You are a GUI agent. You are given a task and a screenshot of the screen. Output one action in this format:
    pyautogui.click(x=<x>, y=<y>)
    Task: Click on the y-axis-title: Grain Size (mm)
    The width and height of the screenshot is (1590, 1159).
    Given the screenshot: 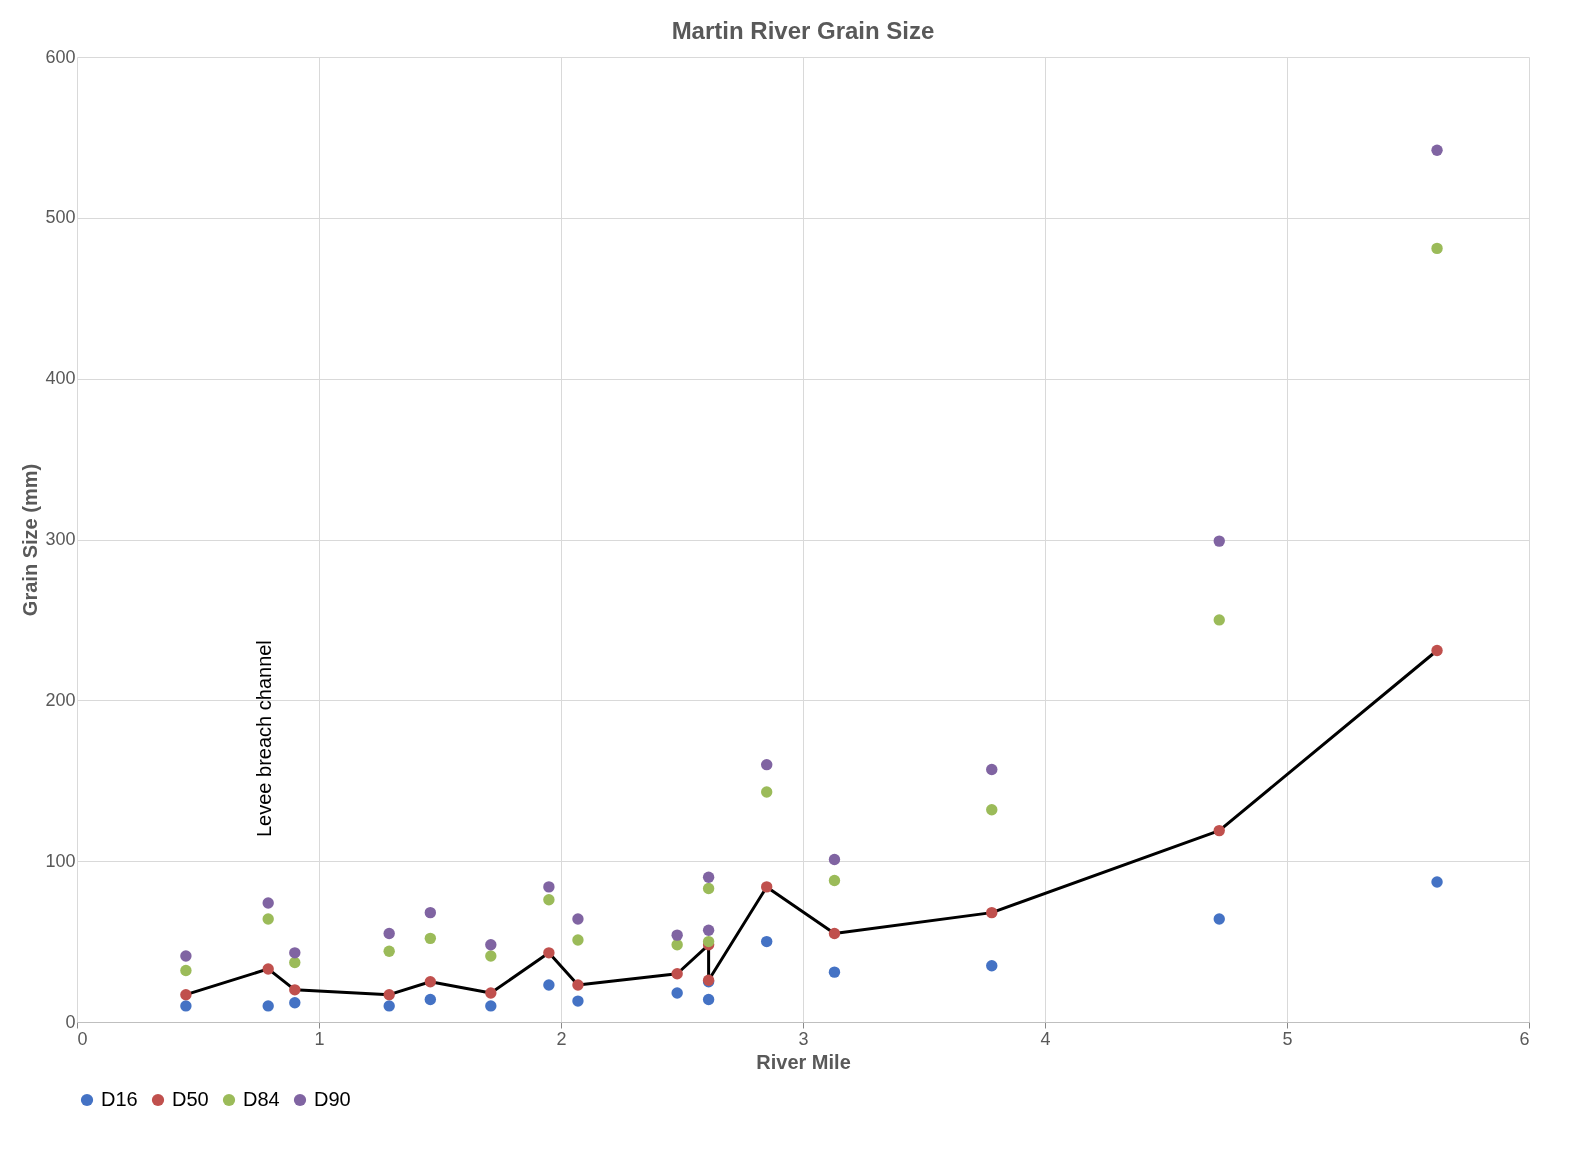 What is the action you would take?
    pyautogui.click(x=30, y=540)
    